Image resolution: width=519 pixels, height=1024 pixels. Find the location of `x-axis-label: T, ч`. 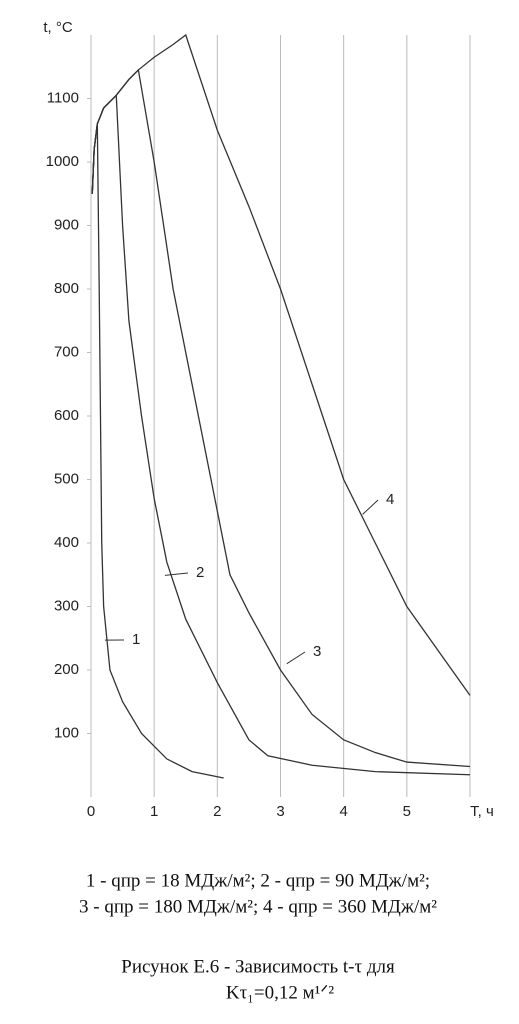

x-axis-label: T, ч is located at coordinates (482, 811).